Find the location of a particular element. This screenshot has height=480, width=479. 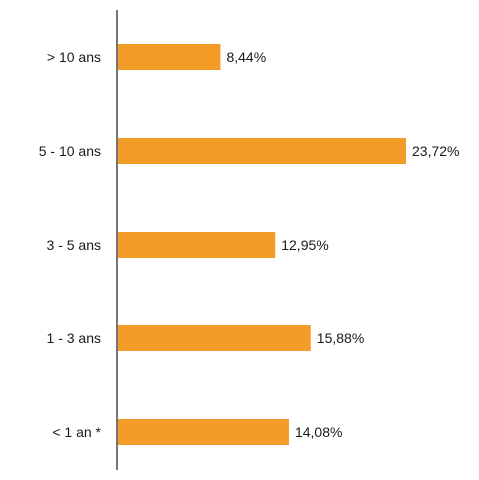

category-label-4: < 1 an * is located at coordinates (76, 432).